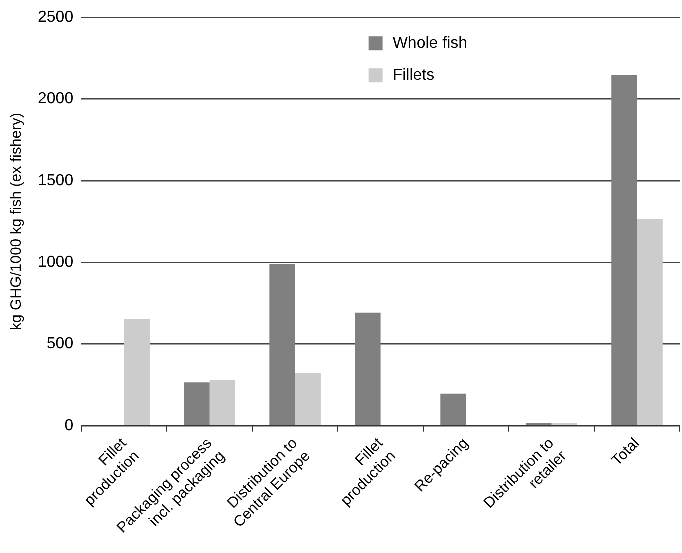 The image size is (682, 553). What do you see at coordinates (56, 99) in the screenshot?
I see `y-tick-label: 2000` at bounding box center [56, 99].